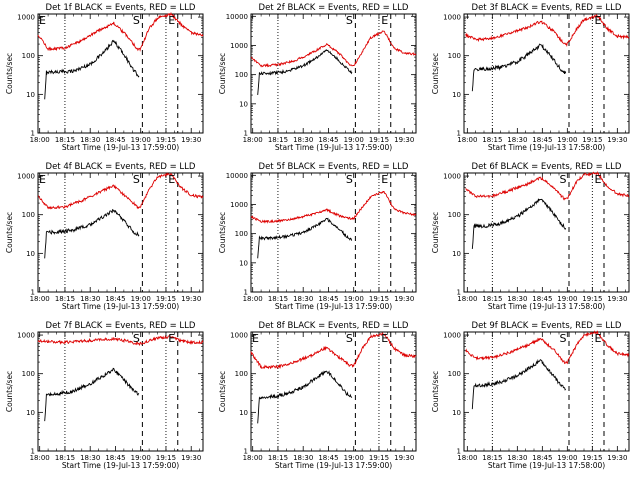 This screenshot has height=480, width=640. Describe the element at coordinates (547, 326) in the screenshot. I see `chart-title: Det 9f BLACK = Events, RED = LLD` at that location.